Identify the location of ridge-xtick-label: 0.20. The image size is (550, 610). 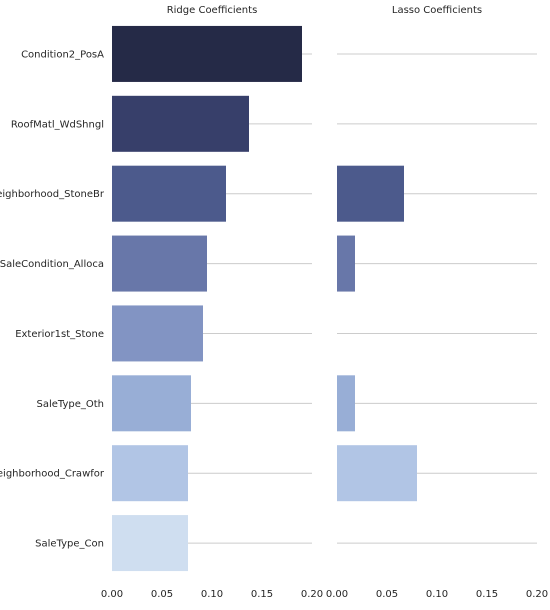
(312, 594).